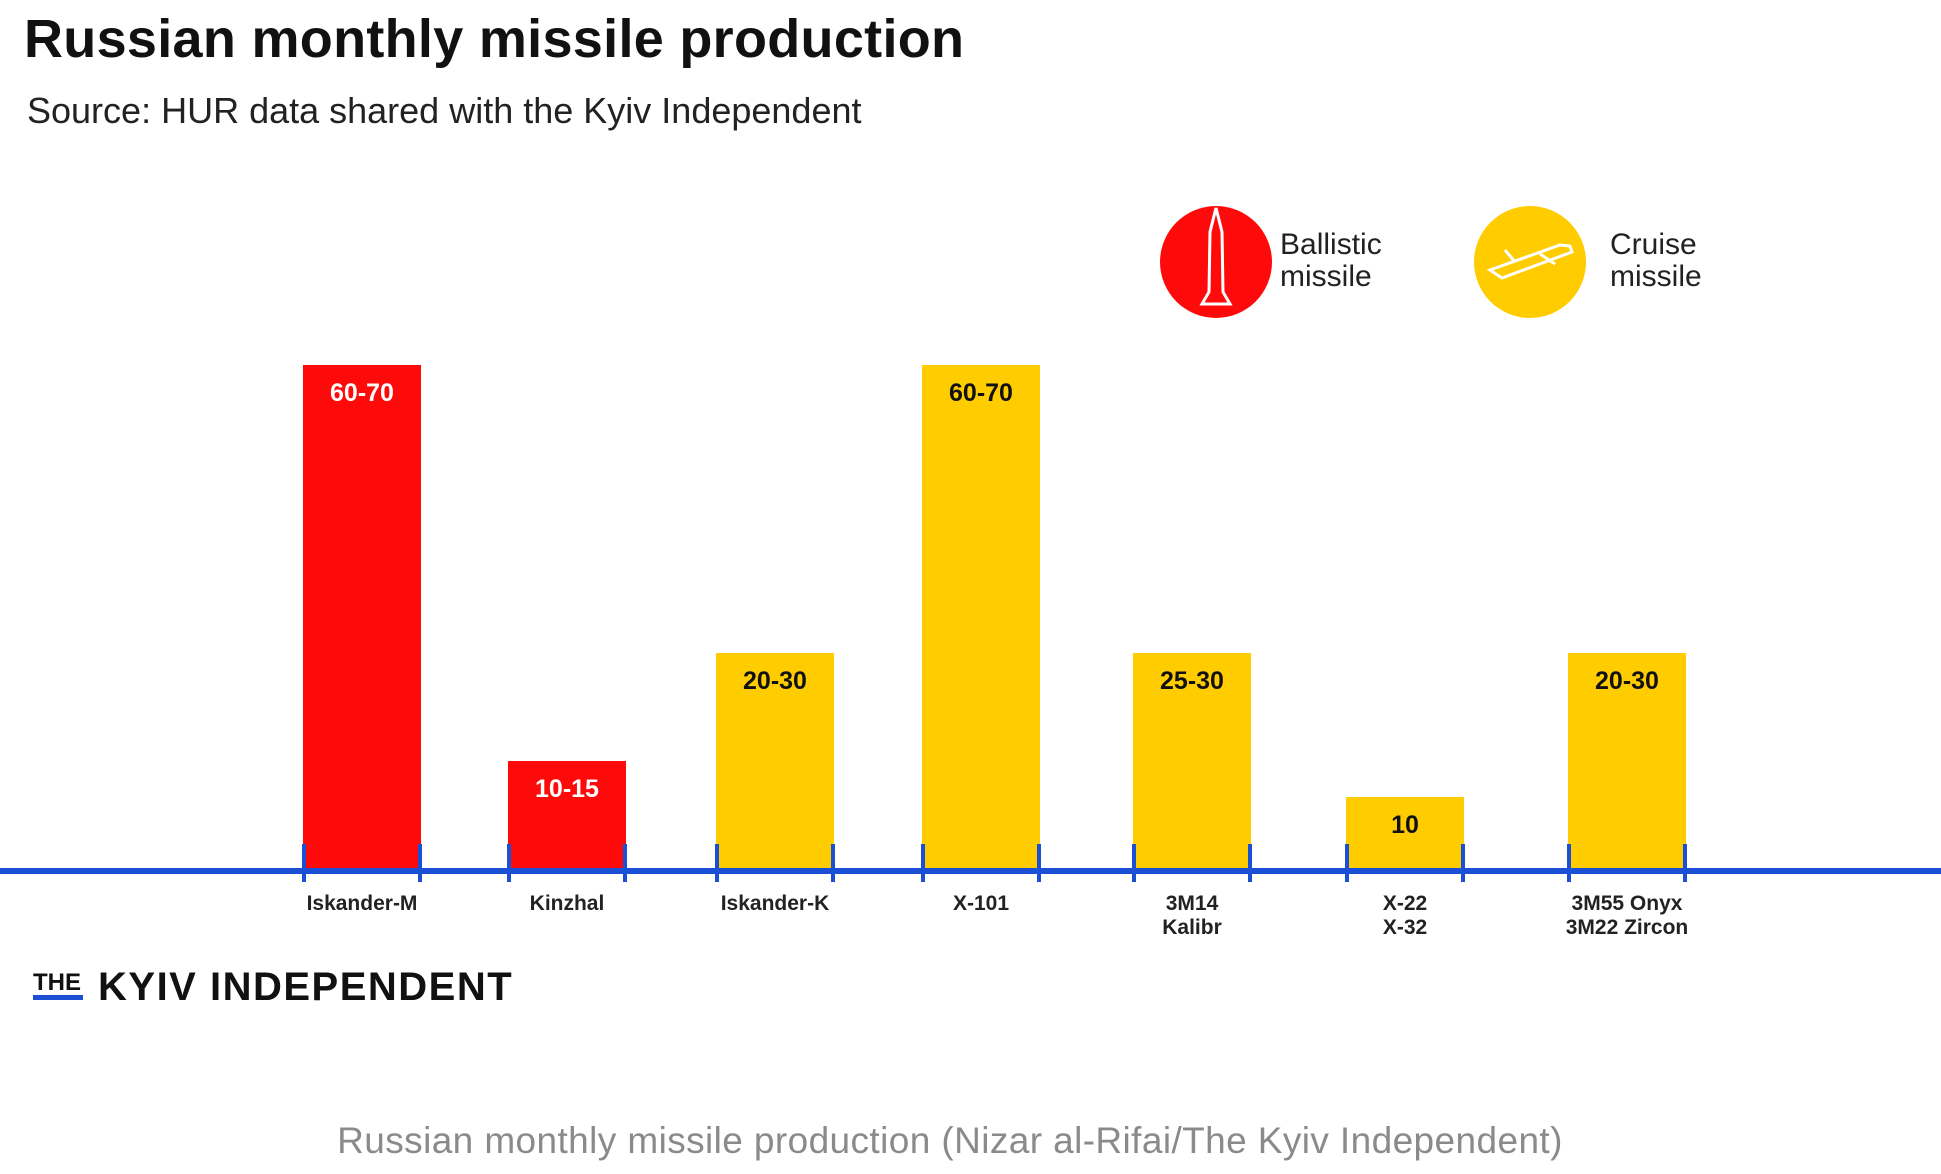 The width and height of the screenshot is (1941, 1174). I want to click on cruise-missile-icon, so click(1530, 261).